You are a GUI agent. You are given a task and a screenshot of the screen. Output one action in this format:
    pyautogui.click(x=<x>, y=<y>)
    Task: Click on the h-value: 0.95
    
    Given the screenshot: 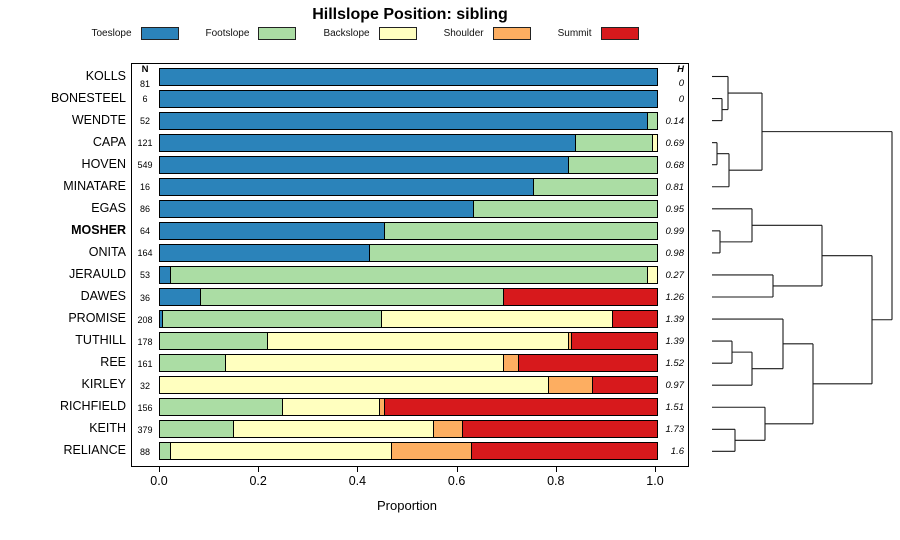 What is the action you would take?
    pyautogui.click(x=675, y=209)
    